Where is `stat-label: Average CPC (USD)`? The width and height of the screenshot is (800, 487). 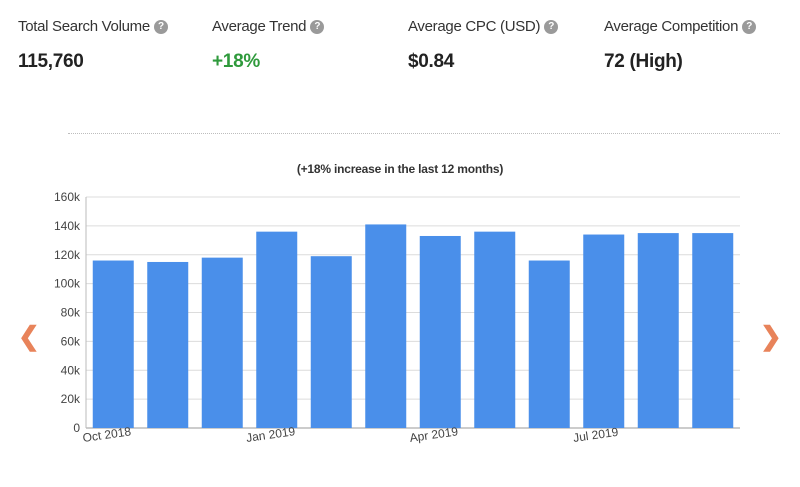 stat-label: Average CPC (USD) is located at coordinates (474, 26).